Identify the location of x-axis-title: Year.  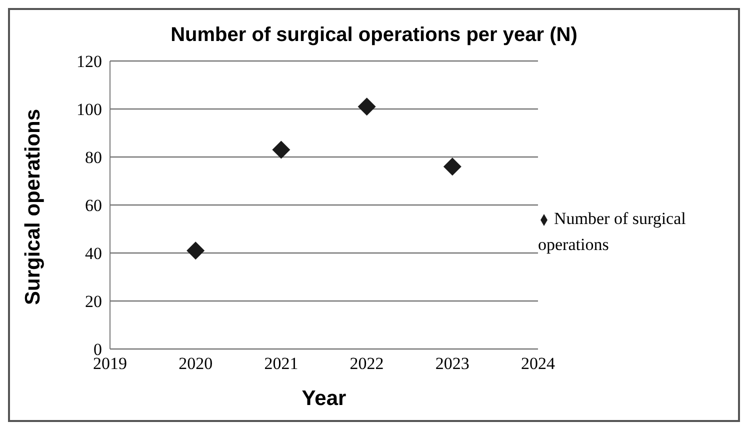
(324, 398).